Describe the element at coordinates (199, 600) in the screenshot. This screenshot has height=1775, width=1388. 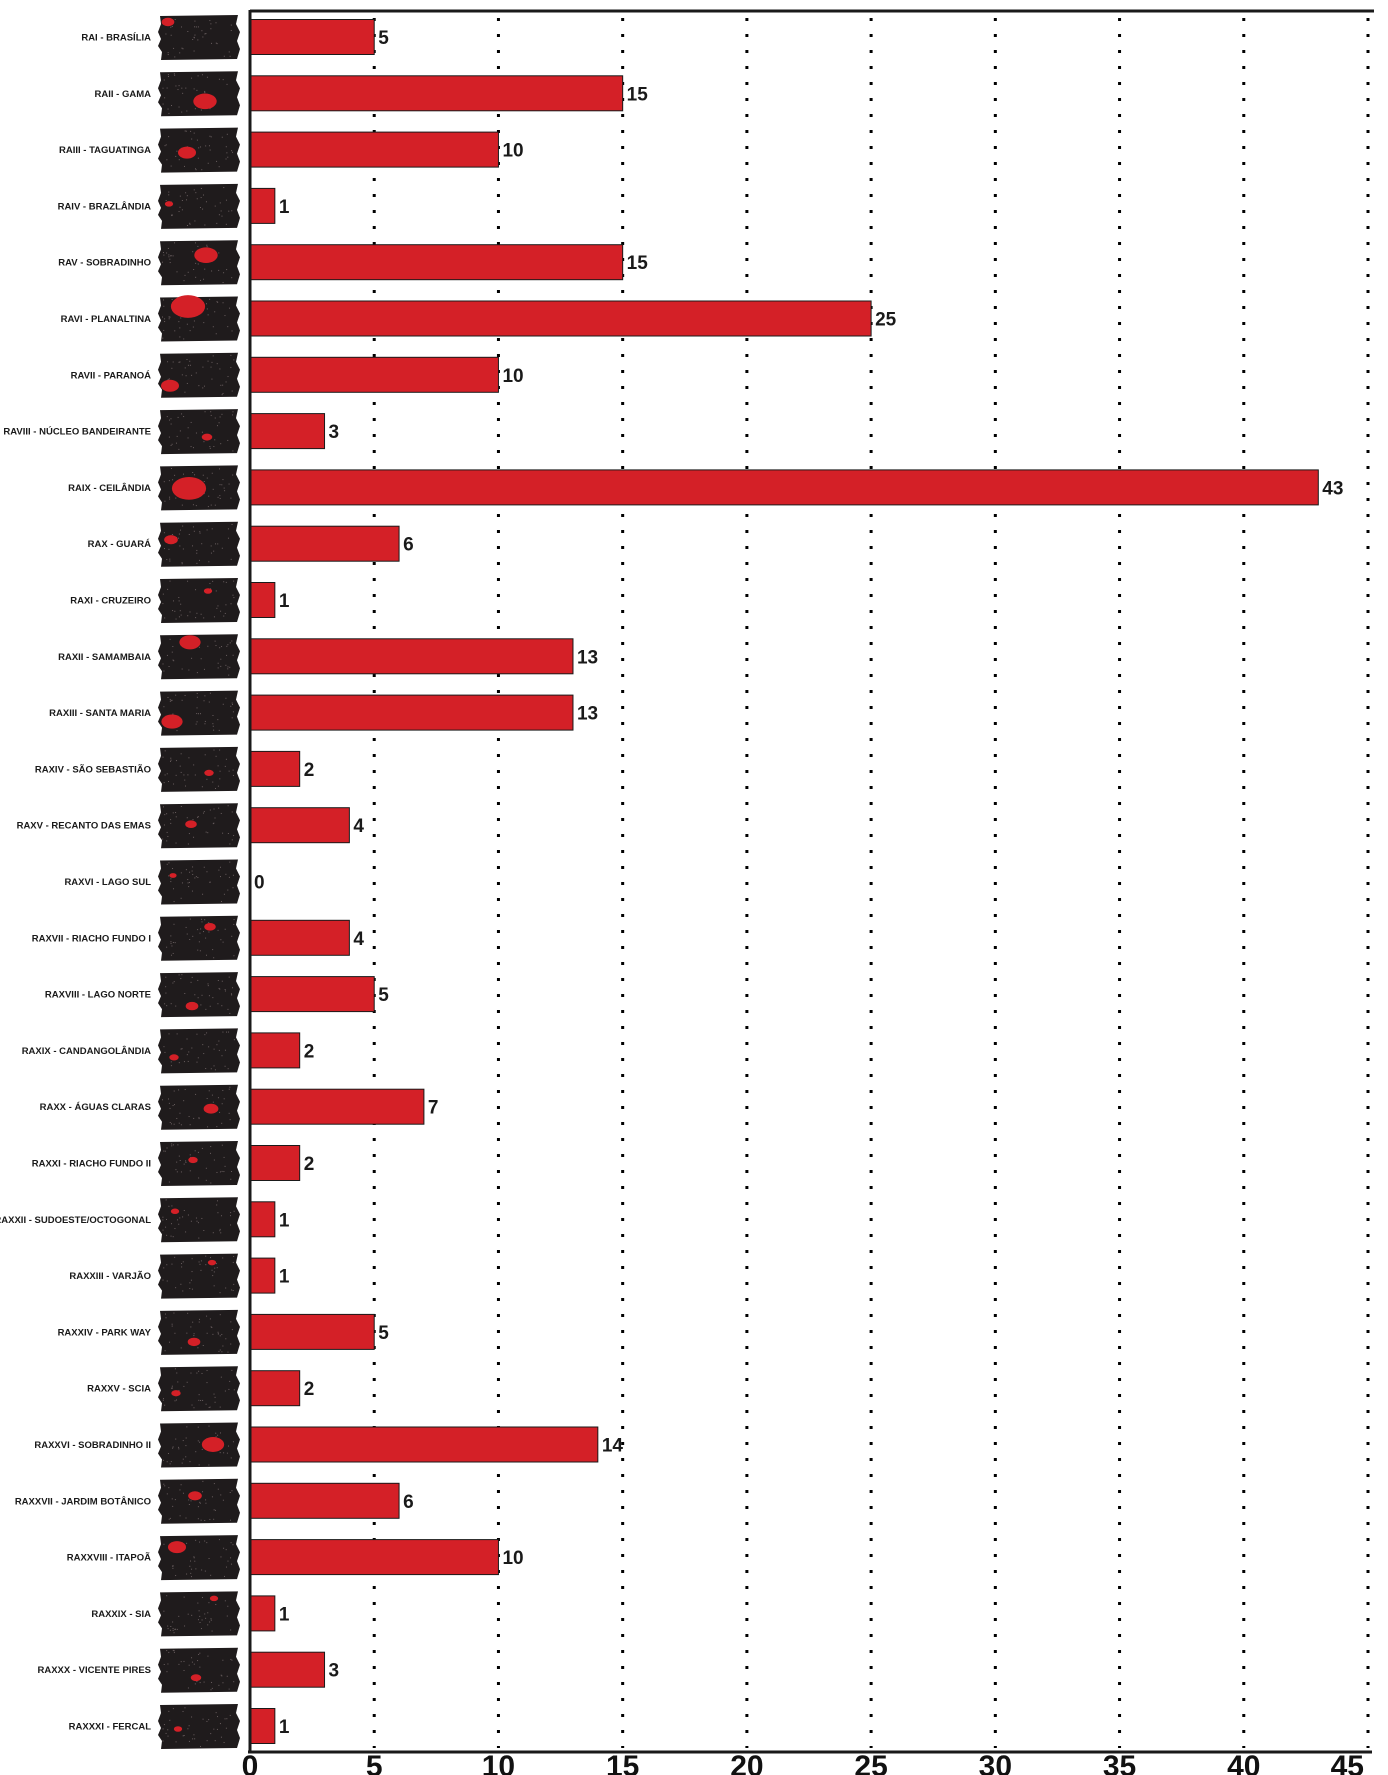
I see `region-map-icon` at that location.